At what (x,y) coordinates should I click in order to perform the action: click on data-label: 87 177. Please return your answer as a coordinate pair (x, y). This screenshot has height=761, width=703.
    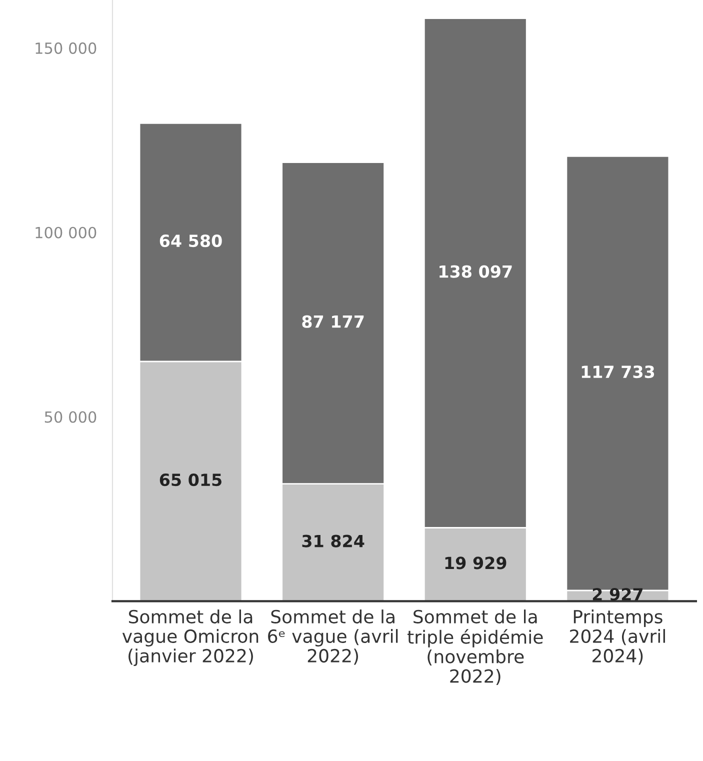
    Looking at the image, I should click on (333, 321).